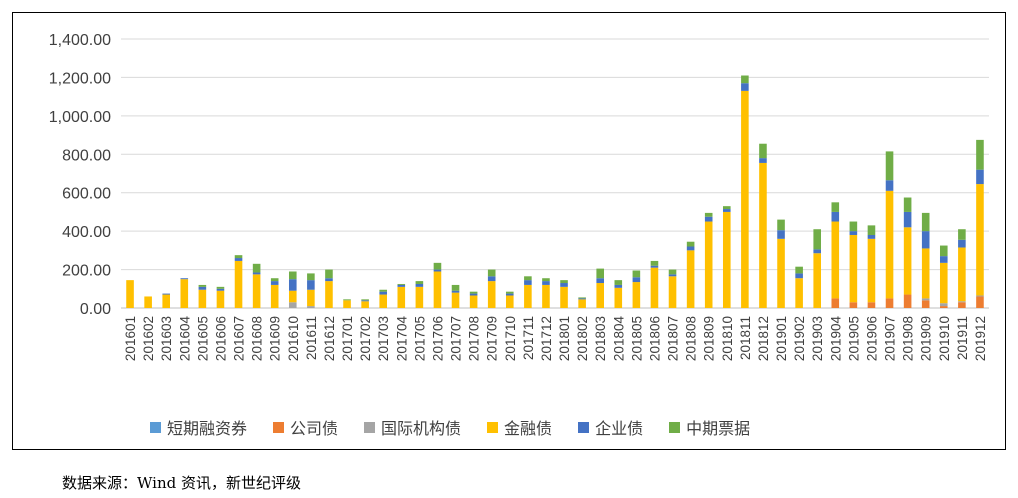 The height and width of the screenshot is (498, 1018). Describe the element at coordinates (437, 338) in the screenshot. I see `x-tick-label: 201706` at that location.